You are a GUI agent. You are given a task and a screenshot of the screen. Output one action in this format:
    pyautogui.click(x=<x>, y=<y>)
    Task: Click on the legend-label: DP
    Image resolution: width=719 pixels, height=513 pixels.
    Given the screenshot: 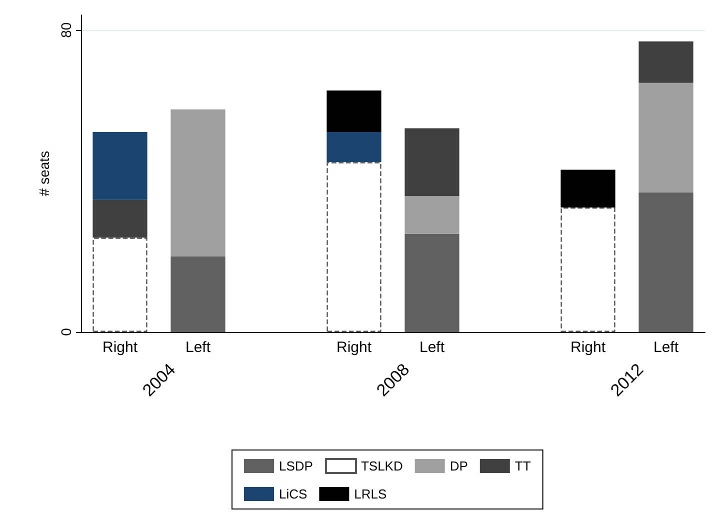 What is the action you would take?
    pyautogui.click(x=459, y=466)
    